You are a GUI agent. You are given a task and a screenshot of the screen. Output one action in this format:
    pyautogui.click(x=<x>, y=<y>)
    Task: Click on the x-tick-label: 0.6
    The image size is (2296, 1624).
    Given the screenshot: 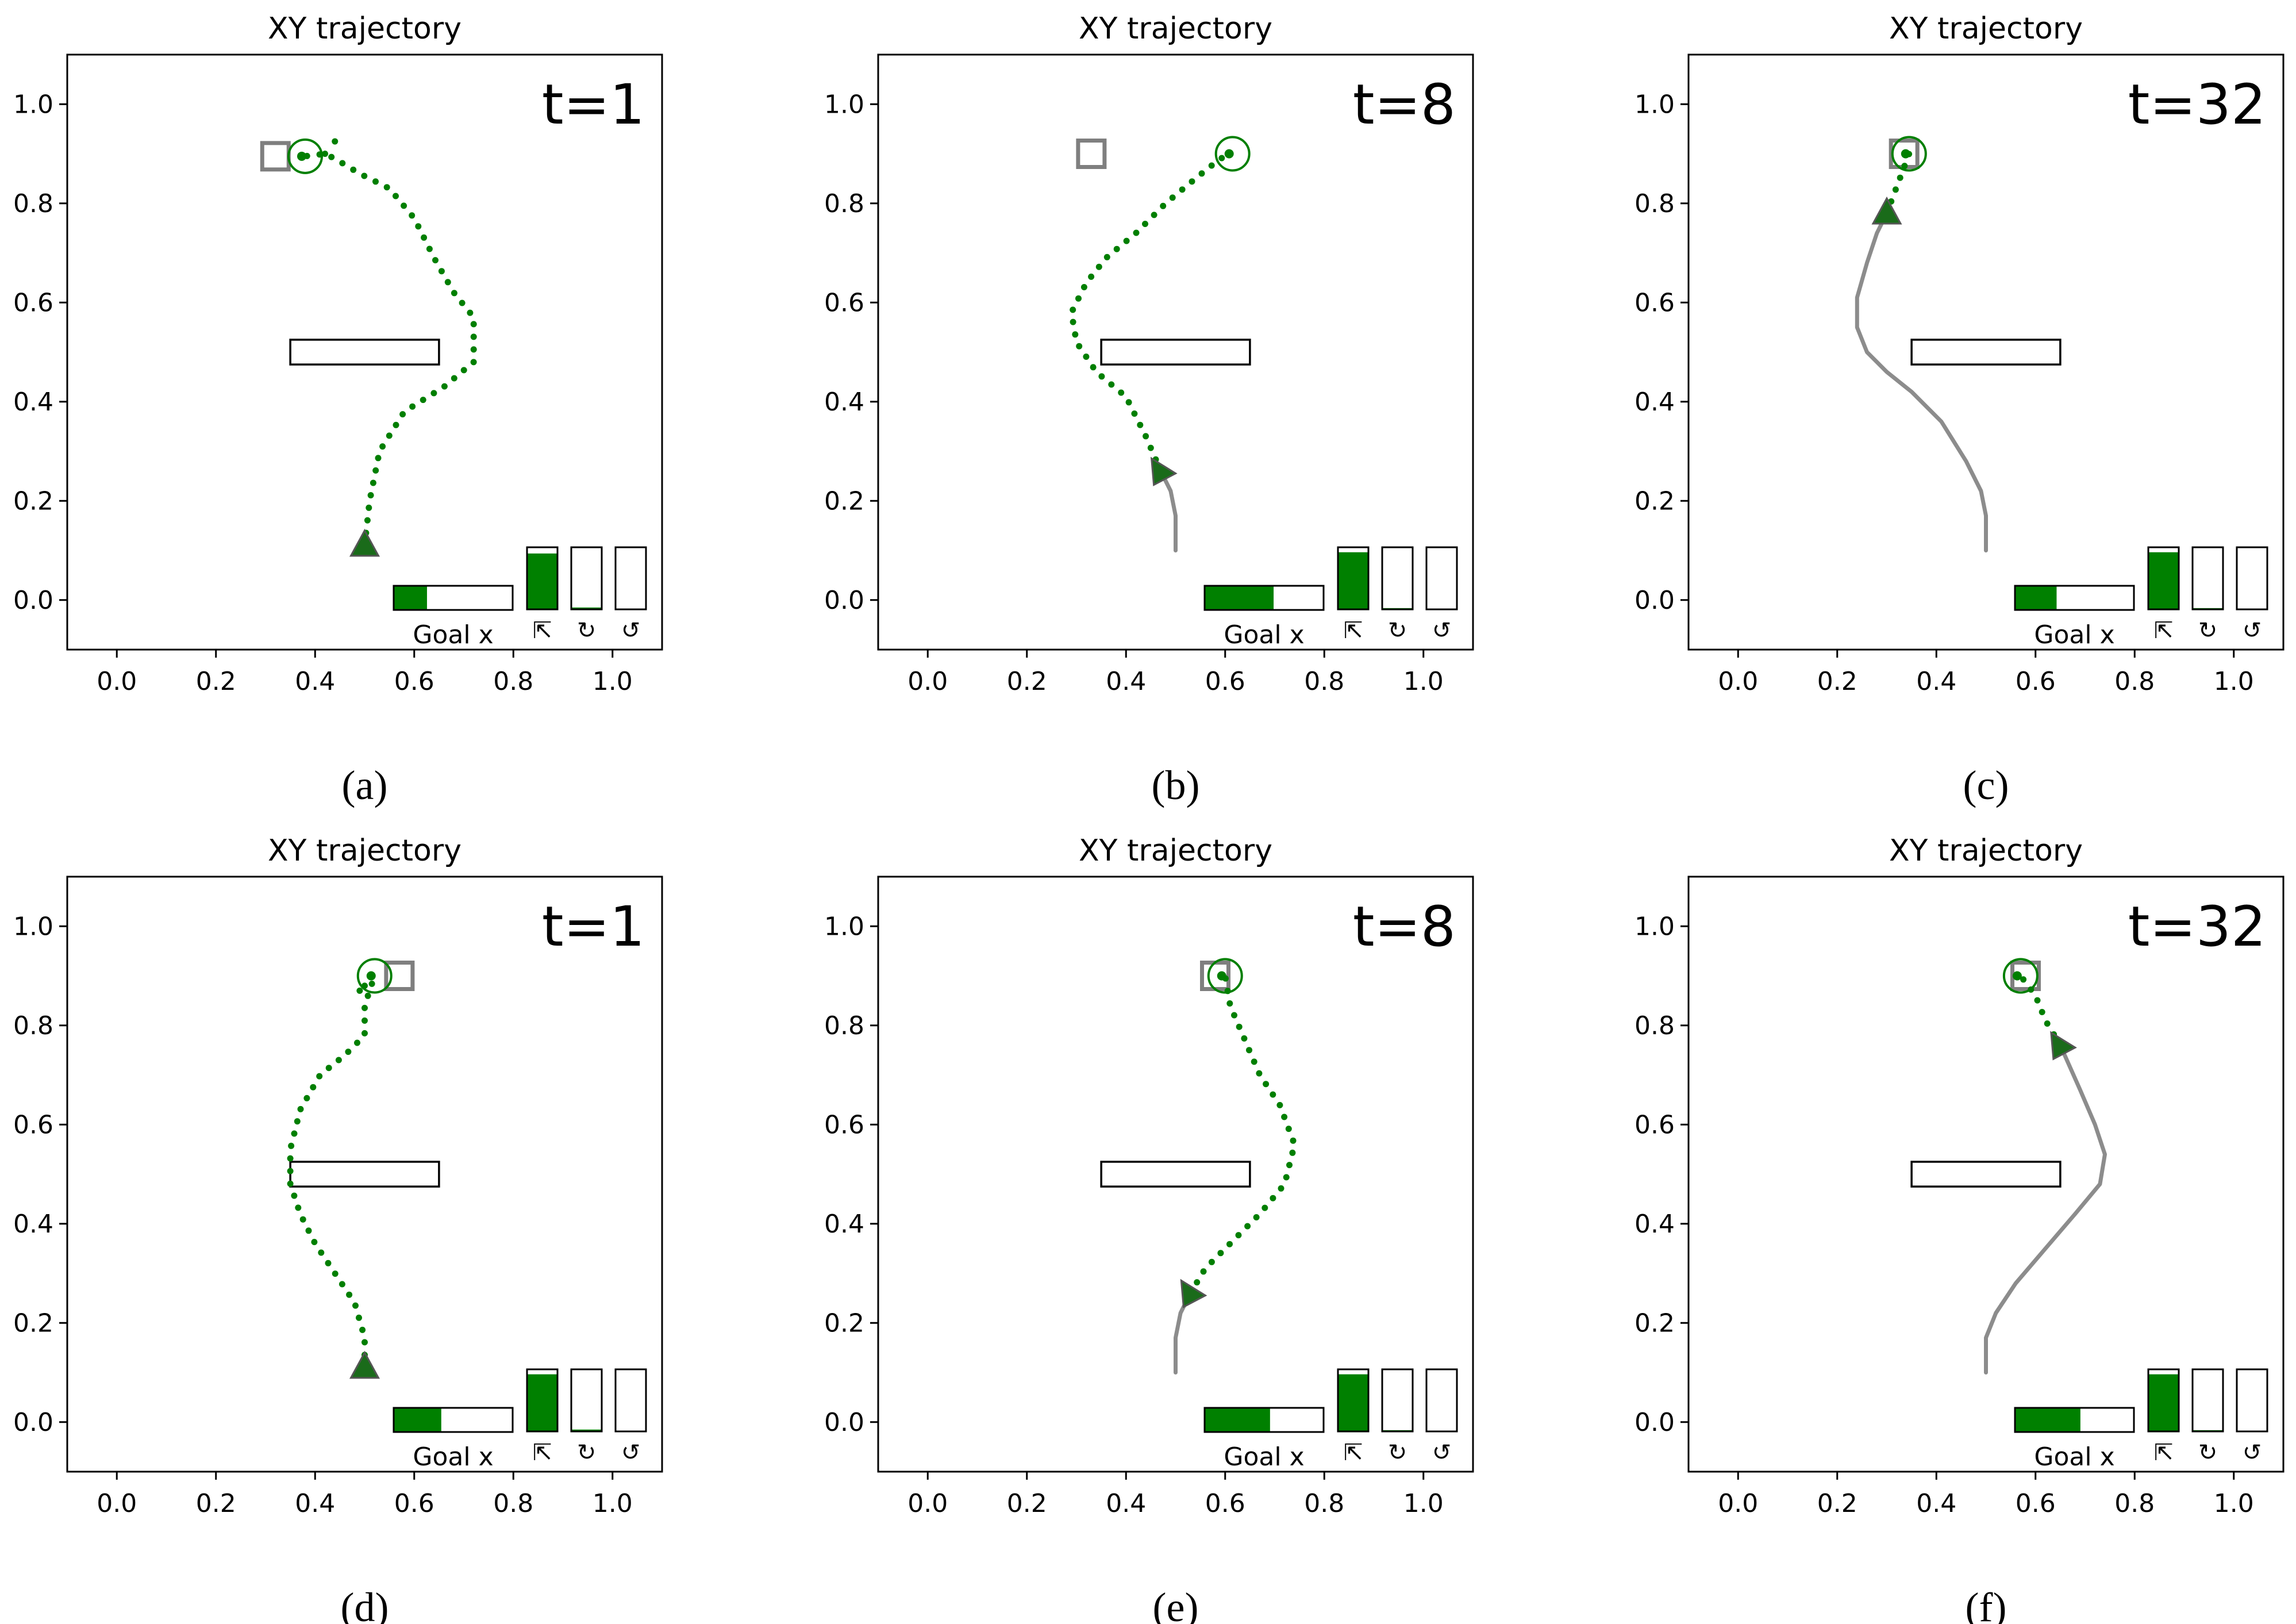 What is the action you would take?
    pyautogui.click(x=1225, y=681)
    